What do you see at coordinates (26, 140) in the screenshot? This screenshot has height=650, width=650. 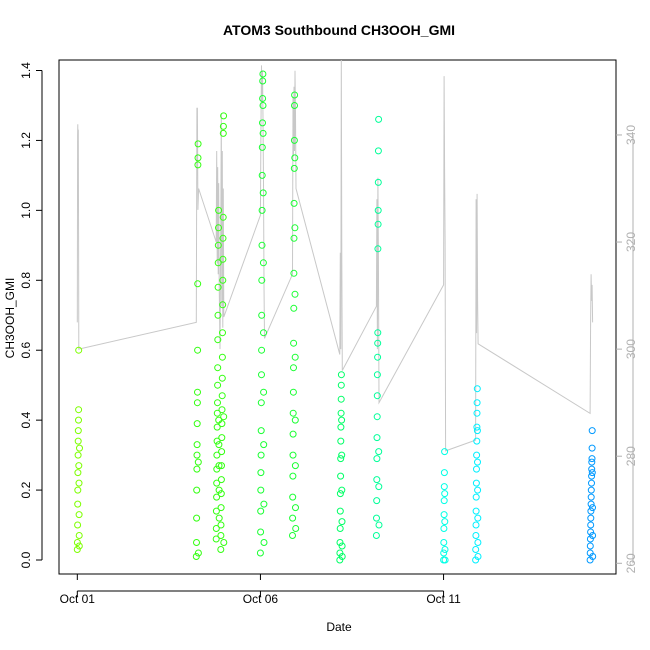 I see `y-tick-label: 1.2` at bounding box center [26, 140].